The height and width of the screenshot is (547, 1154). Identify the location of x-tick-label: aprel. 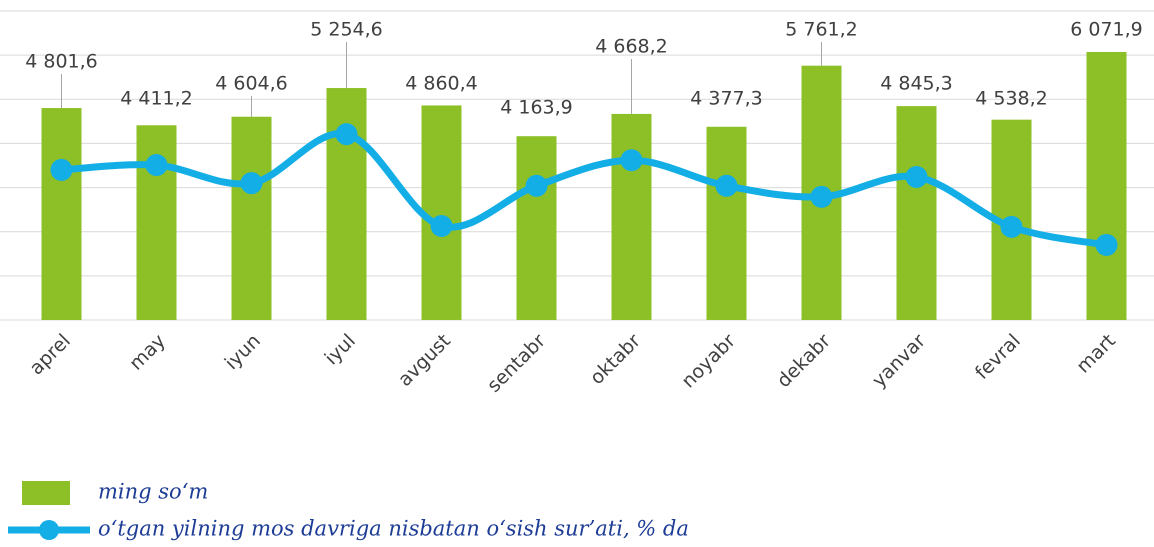
(50, 355).